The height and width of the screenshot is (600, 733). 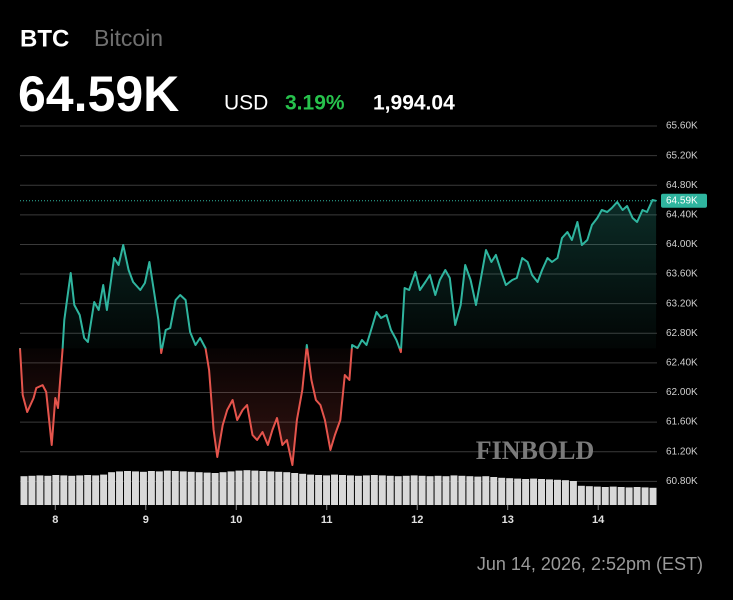 What do you see at coordinates (236, 520) in the screenshot?
I see `x-tick-label: 10` at bounding box center [236, 520].